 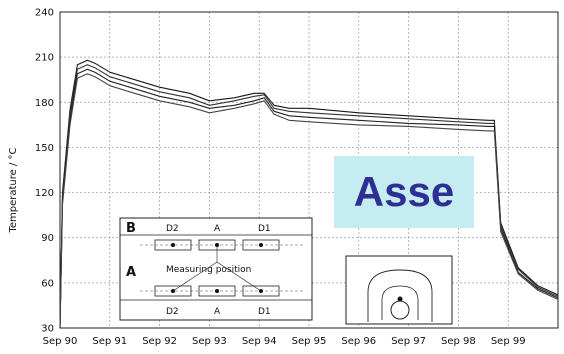 I want to click on x-tick-label: Sep 97, so click(x=408, y=341).